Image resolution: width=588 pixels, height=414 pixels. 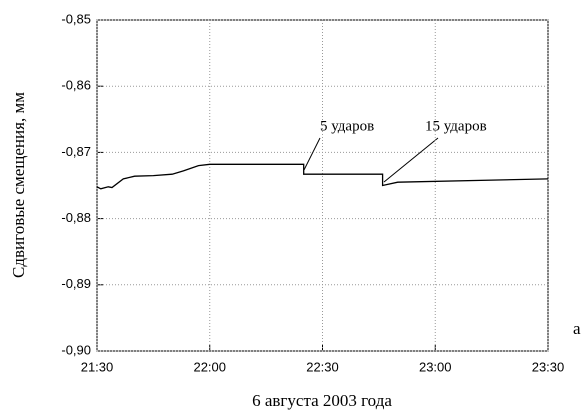 I want to click on y-tick-label: -0,86, so click(x=76, y=85).